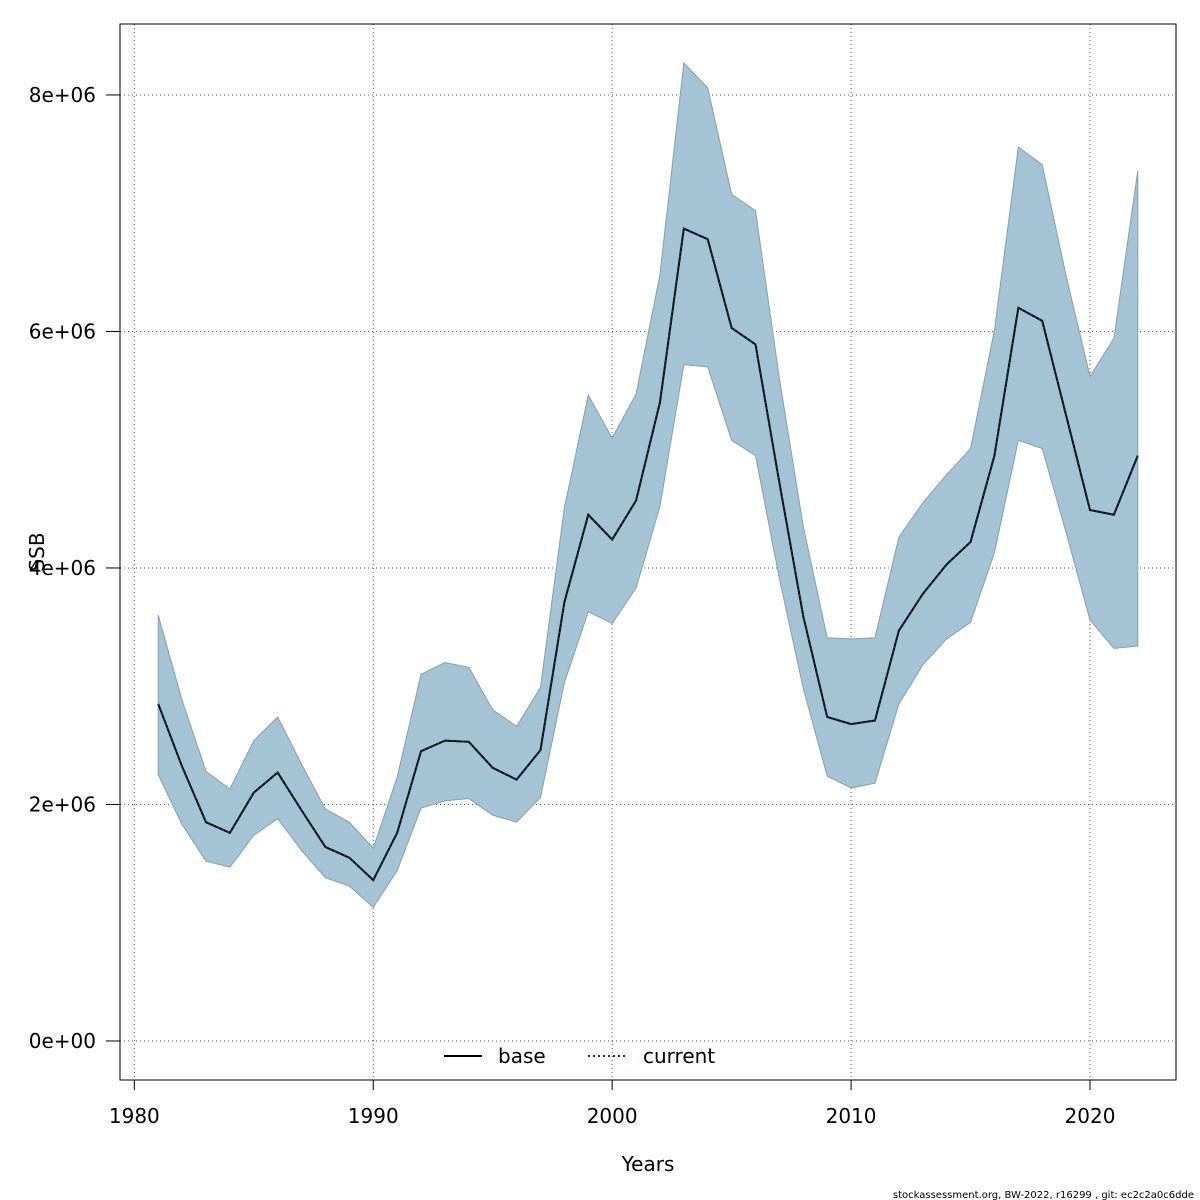  Describe the element at coordinates (612, 1116) in the screenshot. I see `x-tick-label-2000: 2000` at that location.